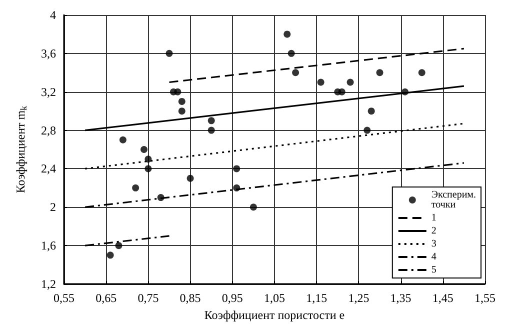  I want to click on y-tick-label: 2,4, so click(48, 169).